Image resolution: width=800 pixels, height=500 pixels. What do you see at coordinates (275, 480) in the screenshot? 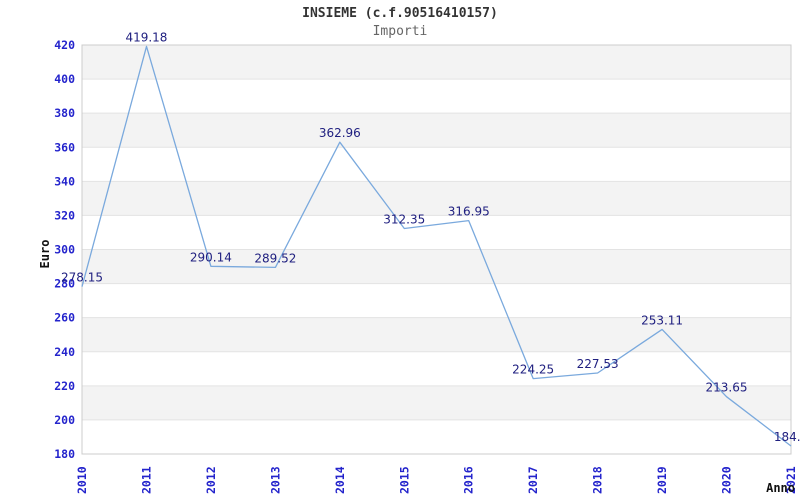
I see `x-tick-label: 2013` at bounding box center [275, 480].